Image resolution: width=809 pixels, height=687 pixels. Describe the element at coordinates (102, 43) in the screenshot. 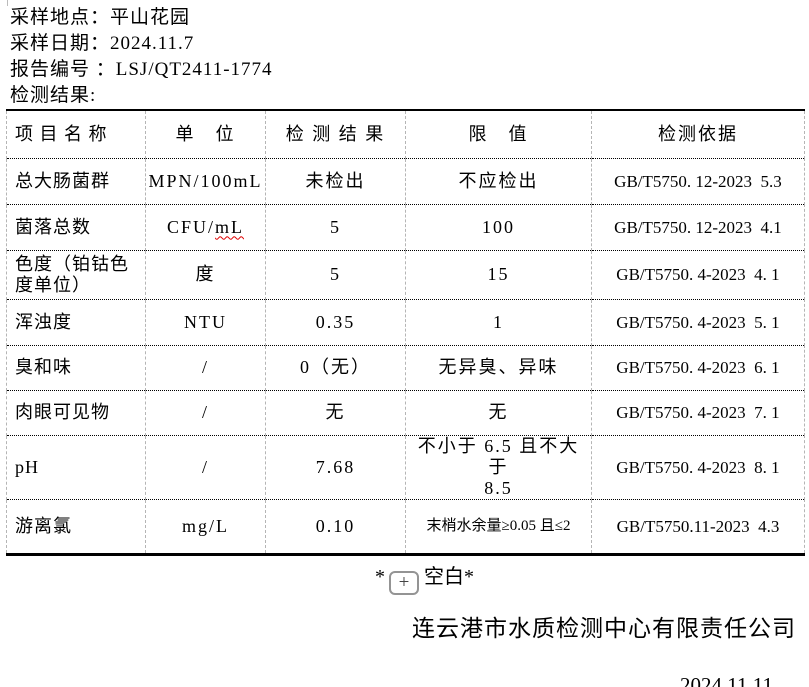

I see `sample-date-line: 采样日期：2024.11.7` at that location.